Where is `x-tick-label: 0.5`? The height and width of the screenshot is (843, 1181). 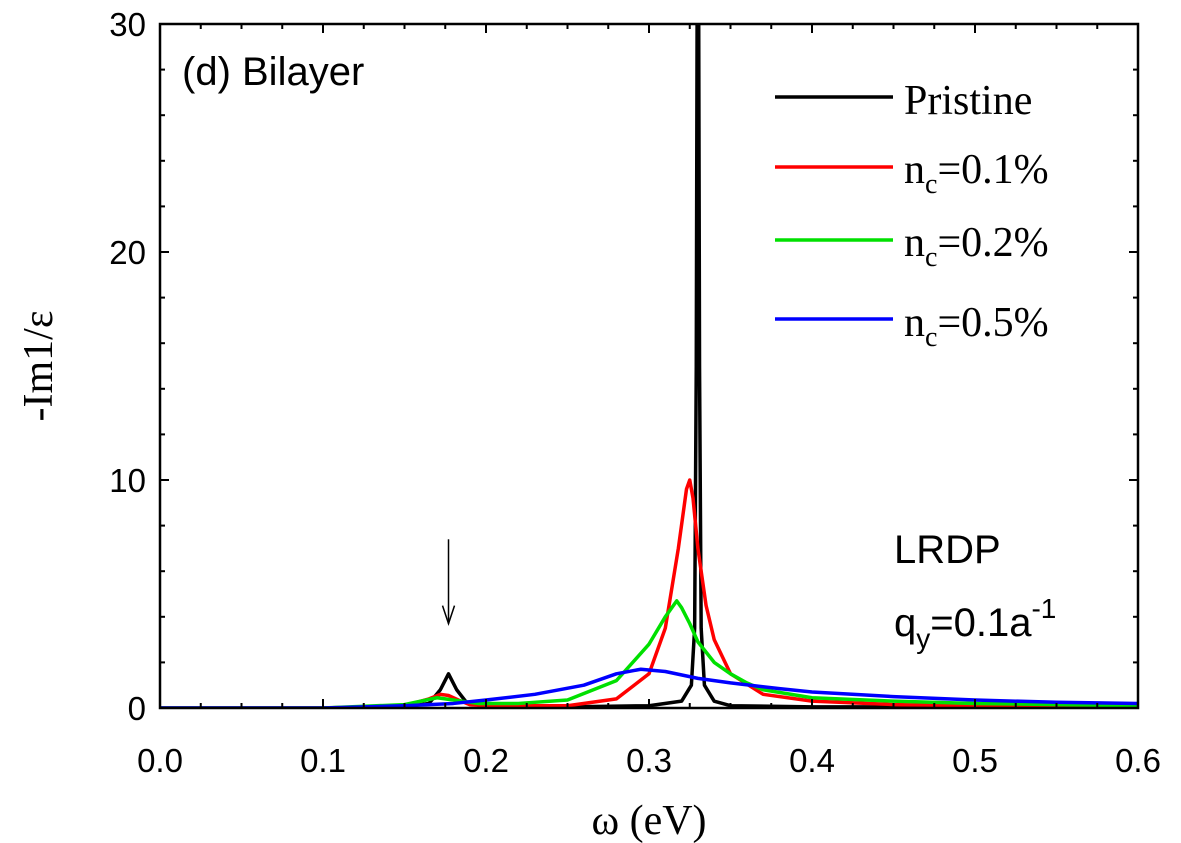
x-tick-label: 0.5 is located at coordinates (975, 760).